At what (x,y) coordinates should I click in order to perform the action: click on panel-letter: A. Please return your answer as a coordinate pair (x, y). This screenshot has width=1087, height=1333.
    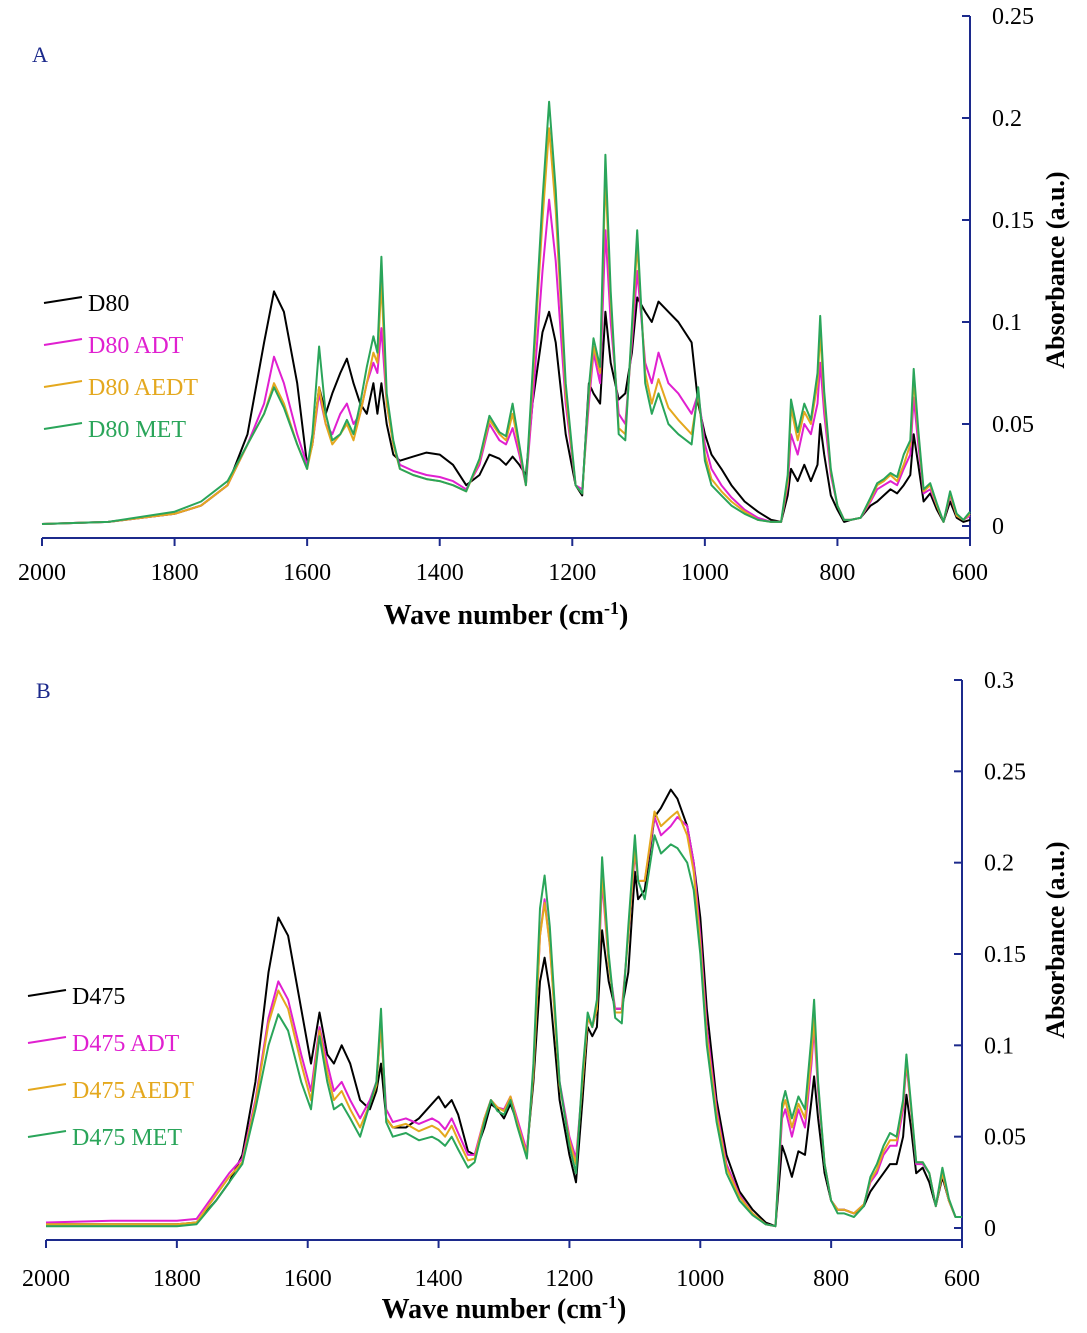
    Looking at the image, I should click on (40, 54).